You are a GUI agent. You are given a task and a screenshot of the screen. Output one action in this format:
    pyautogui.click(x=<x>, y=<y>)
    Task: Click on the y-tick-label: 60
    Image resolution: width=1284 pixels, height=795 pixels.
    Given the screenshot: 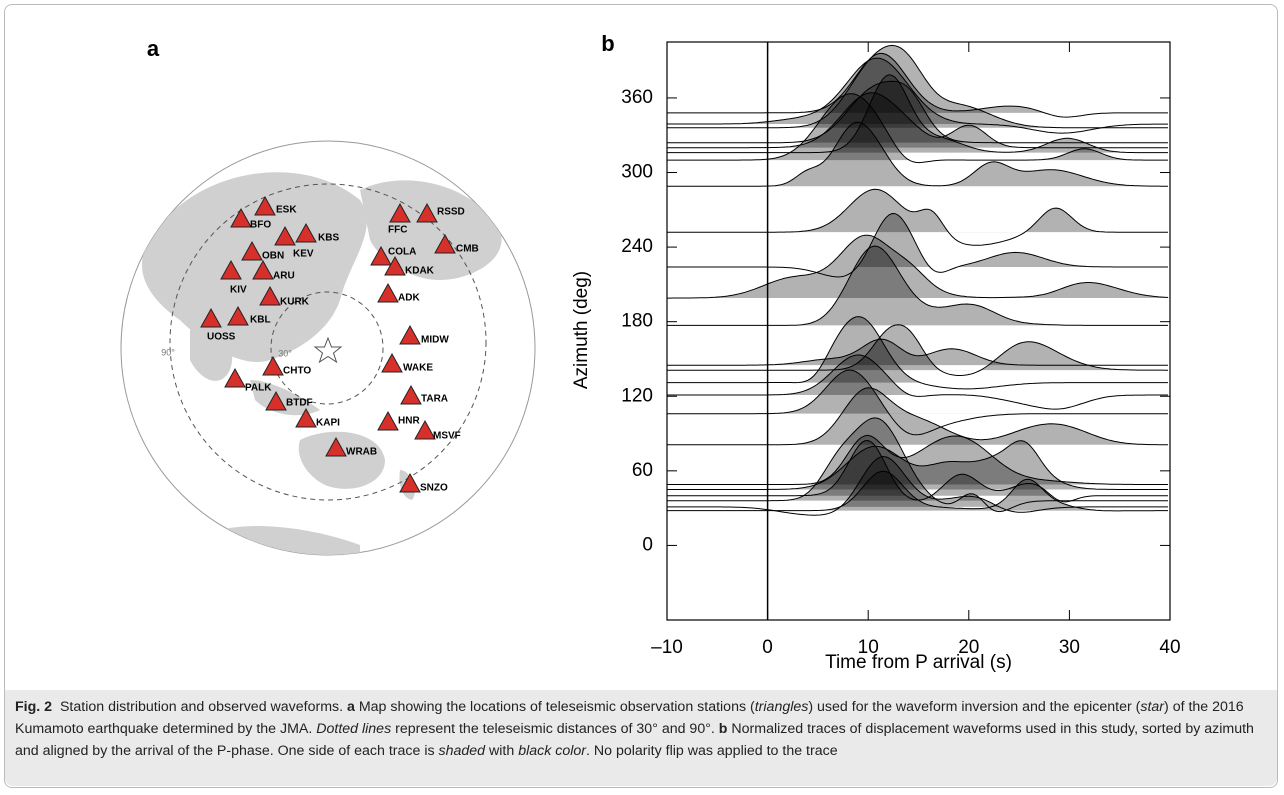 What is the action you would take?
    pyautogui.click(x=642, y=470)
    